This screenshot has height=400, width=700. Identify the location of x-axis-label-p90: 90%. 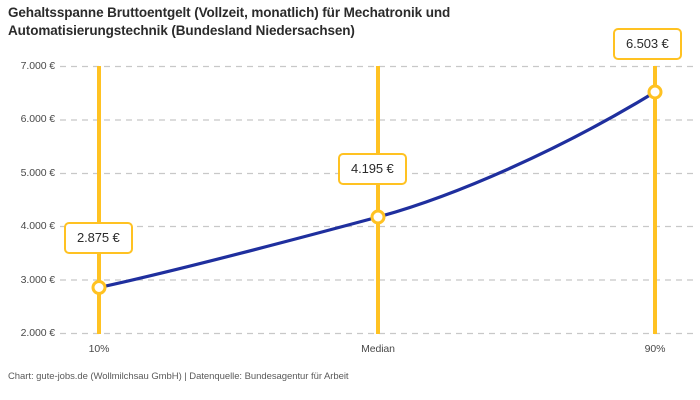
(655, 349).